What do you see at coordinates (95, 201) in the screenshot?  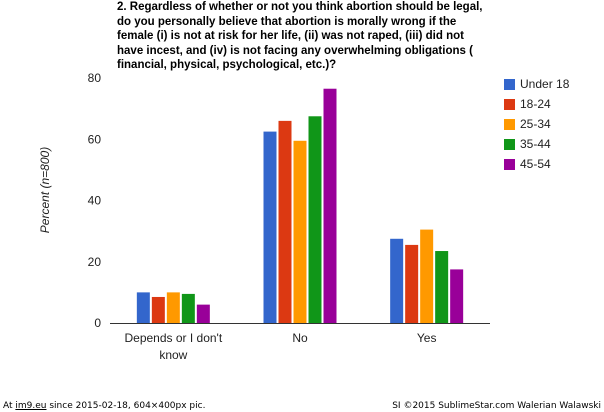 I see `y-tick-label: 40` at bounding box center [95, 201].